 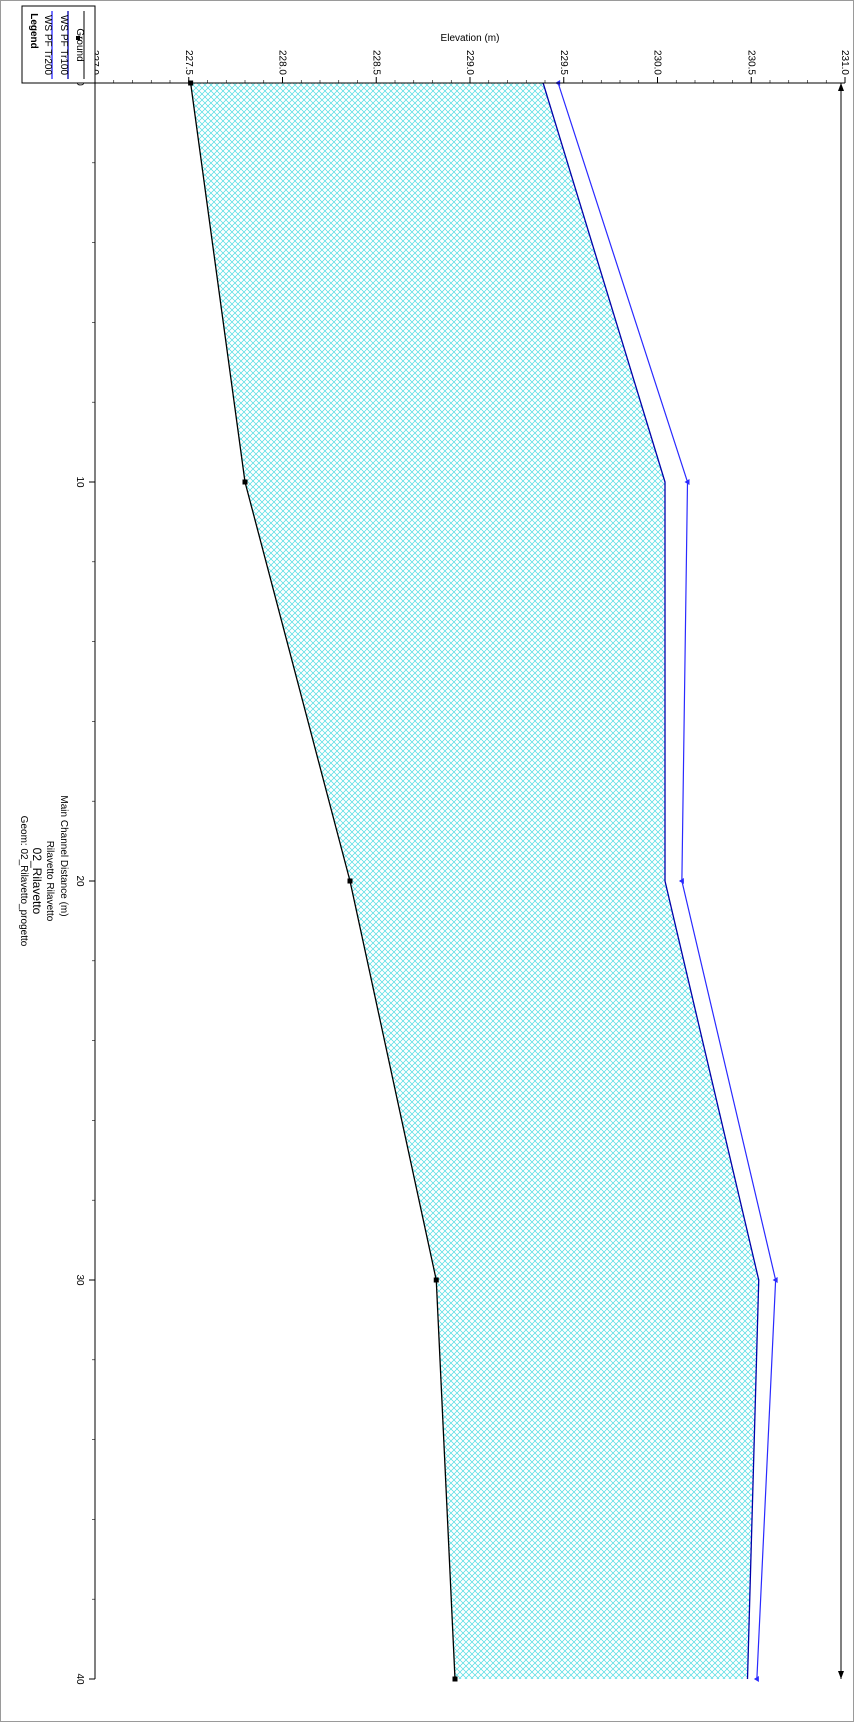 I want to click on y-tick-label: 231.0, so click(x=844, y=62).